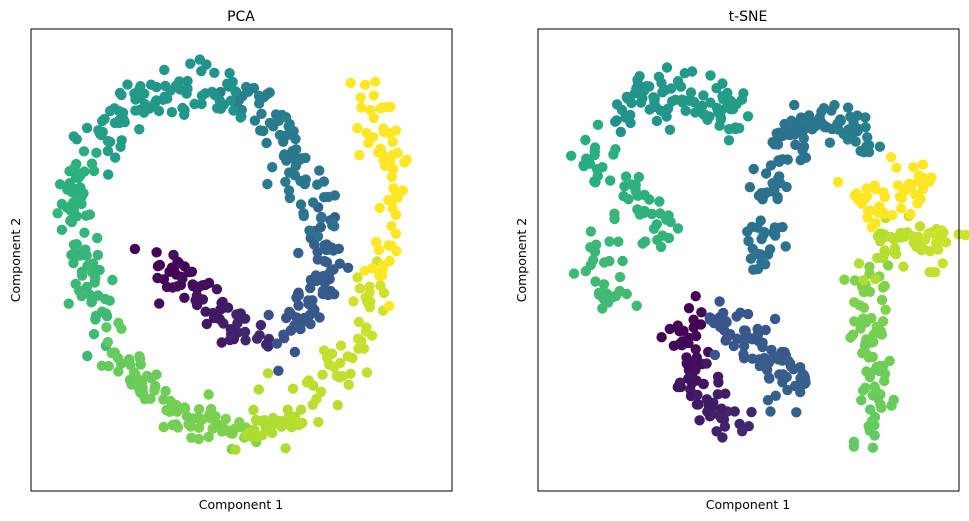 The height and width of the screenshot is (521, 969). Describe the element at coordinates (521, 260) in the screenshot. I see `tsne-ylabel: Component 2` at that location.